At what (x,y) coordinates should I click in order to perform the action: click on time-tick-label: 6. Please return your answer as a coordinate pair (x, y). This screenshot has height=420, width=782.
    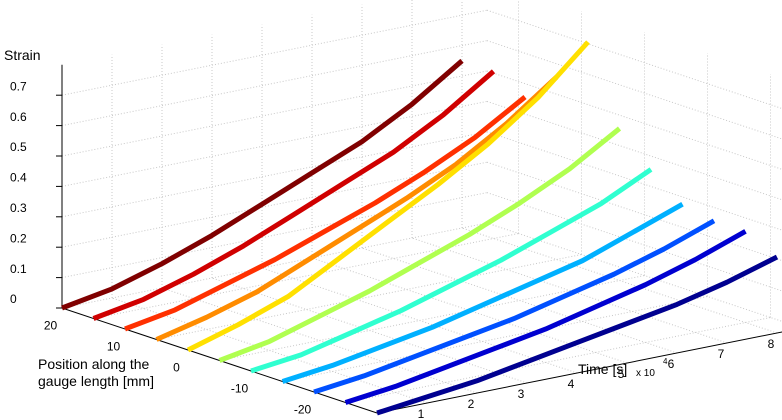
    Looking at the image, I should click on (671, 364).